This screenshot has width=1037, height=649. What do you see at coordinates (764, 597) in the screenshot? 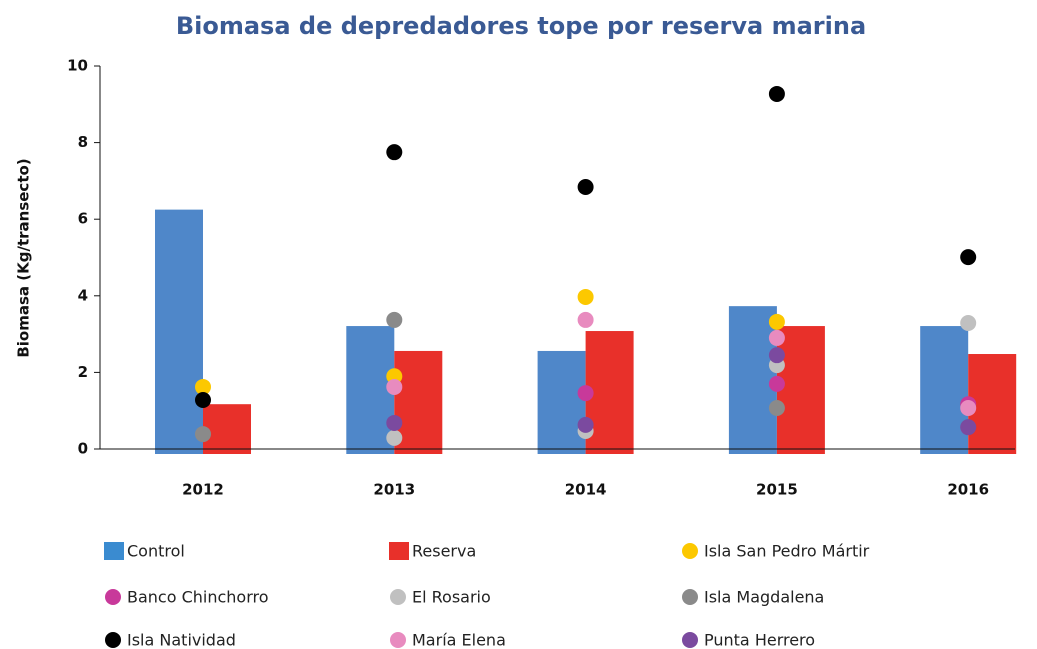
I see `legend-label: Isla Magdalena` at bounding box center [764, 597].